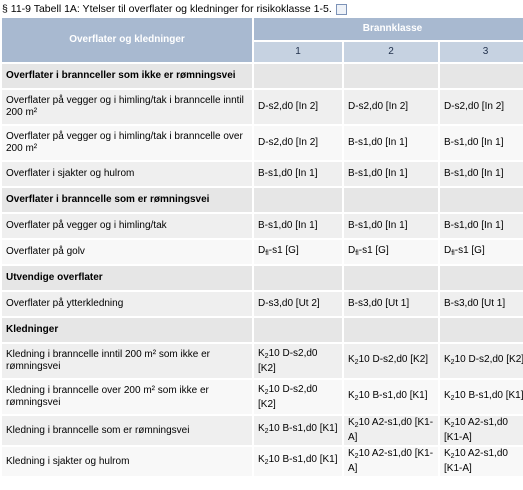 This screenshot has width=523, height=490. What do you see at coordinates (127, 252) in the screenshot?
I see `row-label: Overflater på golv` at bounding box center [127, 252].